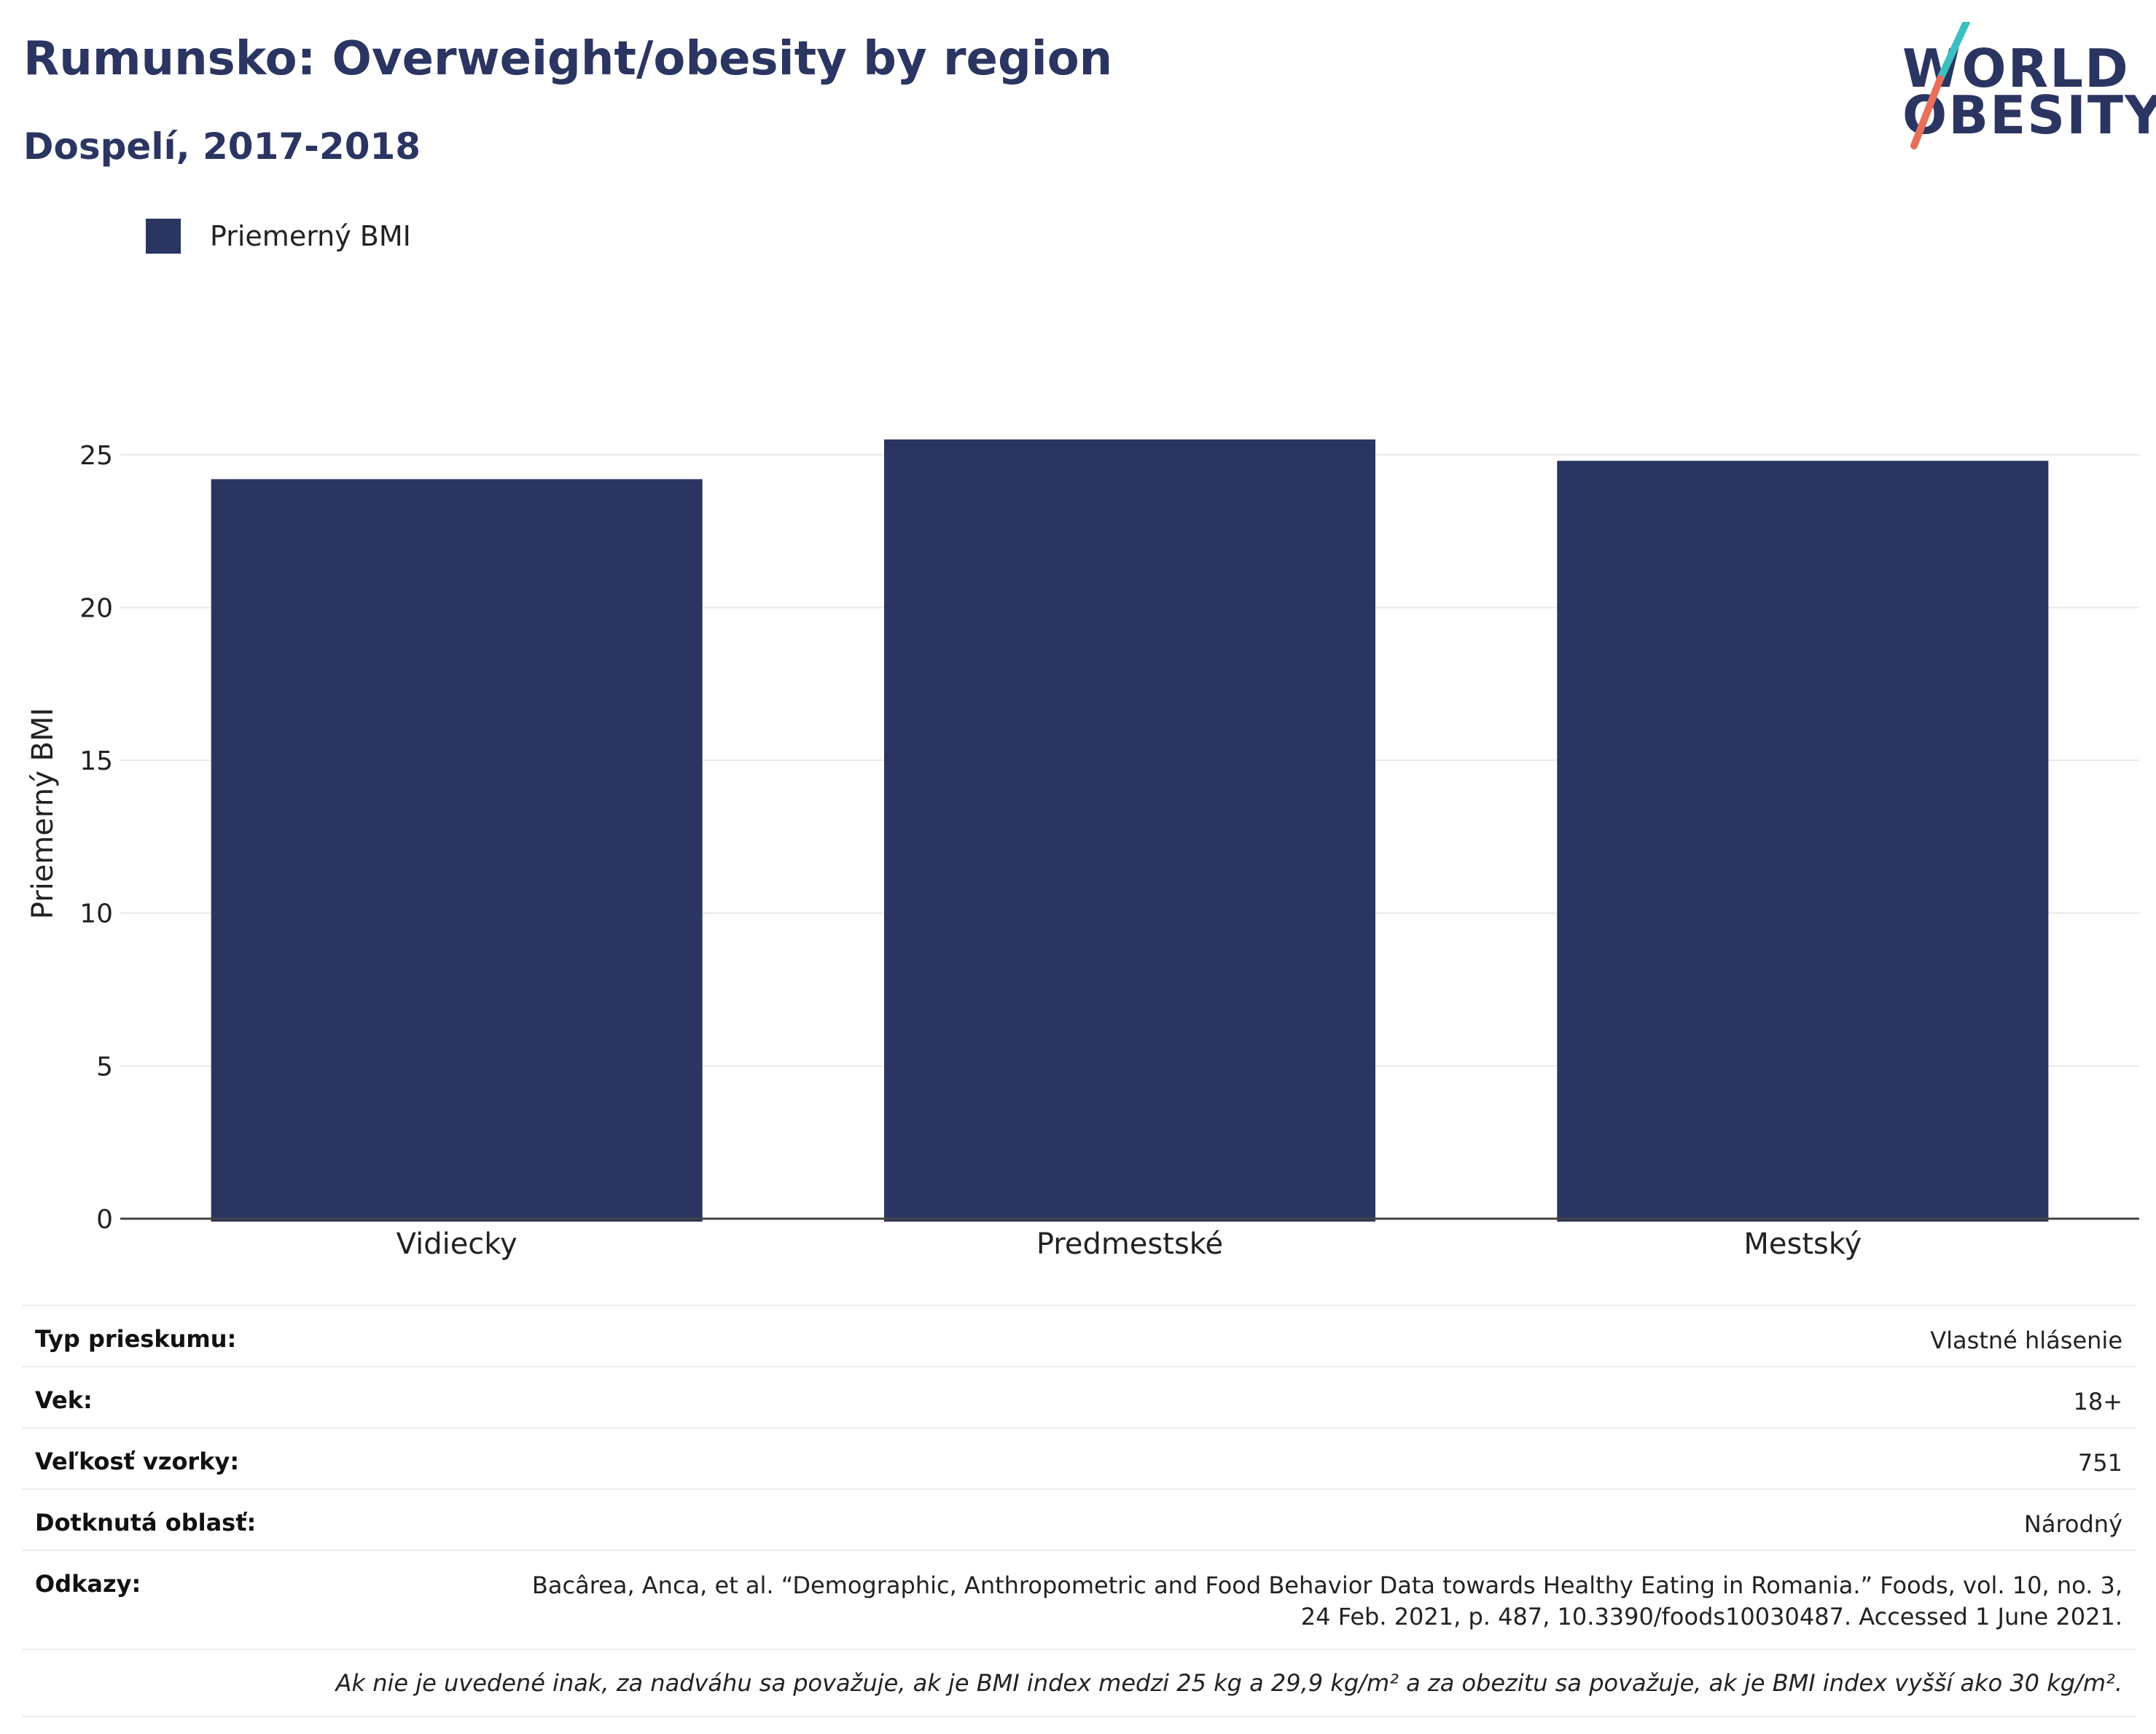 The height and width of the screenshot is (1734, 2156). What do you see at coordinates (1130, 1244) in the screenshot?
I see `x-tick-label: Predmestské` at bounding box center [1130, 1244].